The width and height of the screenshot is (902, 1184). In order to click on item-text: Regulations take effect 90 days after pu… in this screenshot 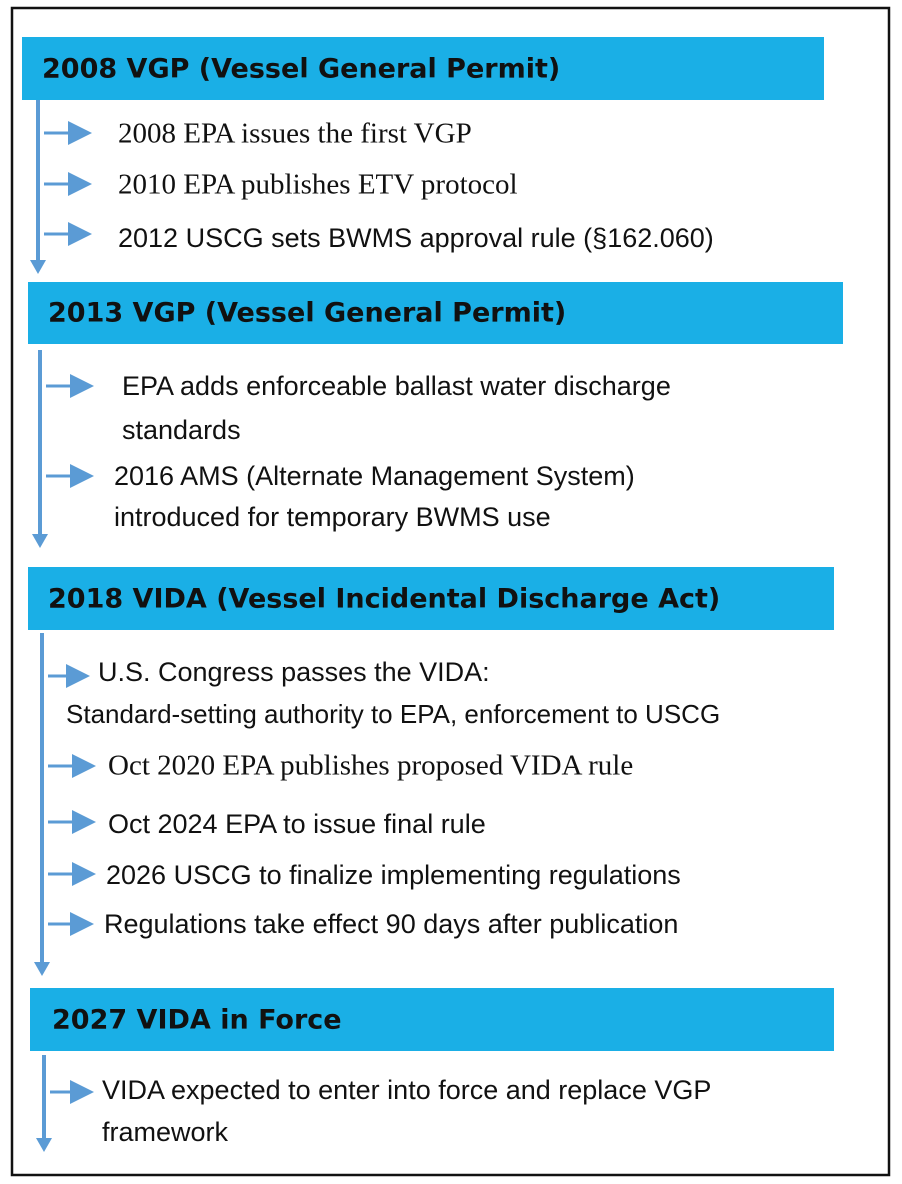, I will do `click(391, 924)`.